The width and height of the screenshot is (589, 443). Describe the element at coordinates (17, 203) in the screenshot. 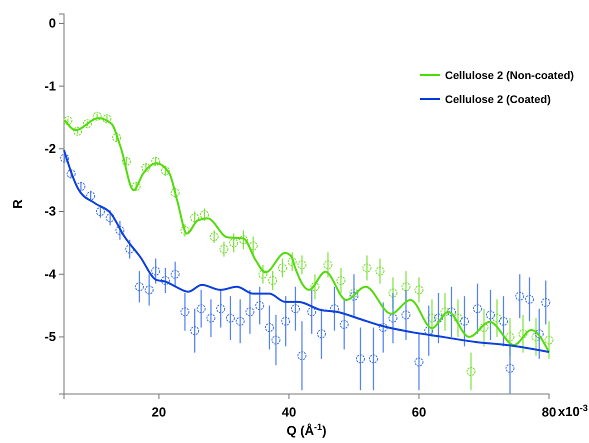

I see `y-axis-title: R` at that location.